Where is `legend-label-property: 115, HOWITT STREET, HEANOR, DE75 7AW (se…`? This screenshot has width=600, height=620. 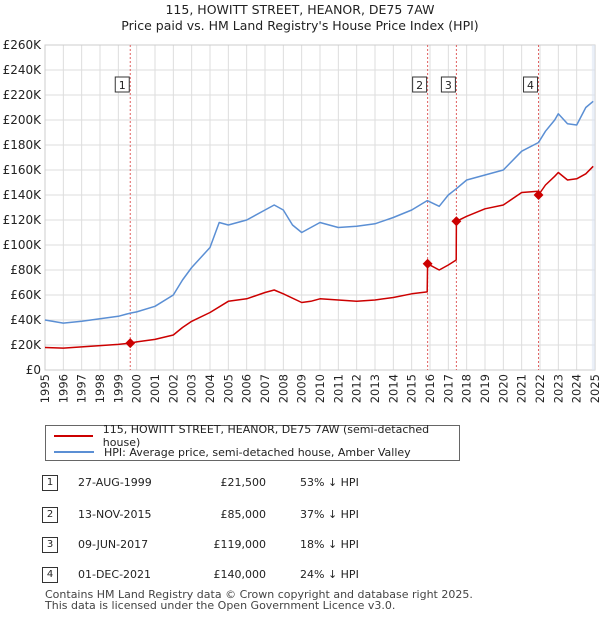 legend-label-property: 115, HOWITT STREET, HEANOR, DE75 7AW (se… is located at coordinates (266, 436).